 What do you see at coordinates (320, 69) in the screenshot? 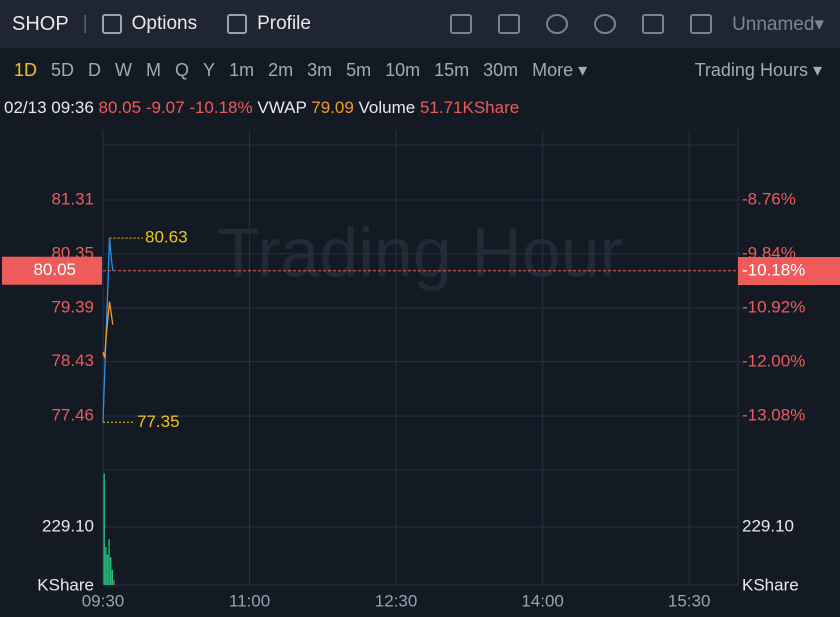
I see `period: 3m` at bounding box center [320, 69].